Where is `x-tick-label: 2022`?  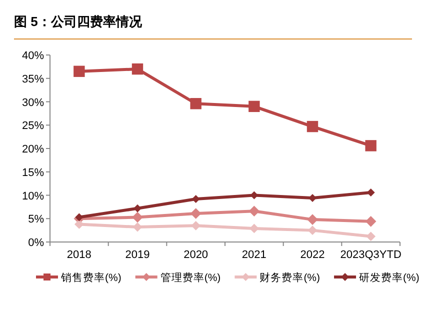
x-tick-label: 2022 is located at coordinates (312, 255).